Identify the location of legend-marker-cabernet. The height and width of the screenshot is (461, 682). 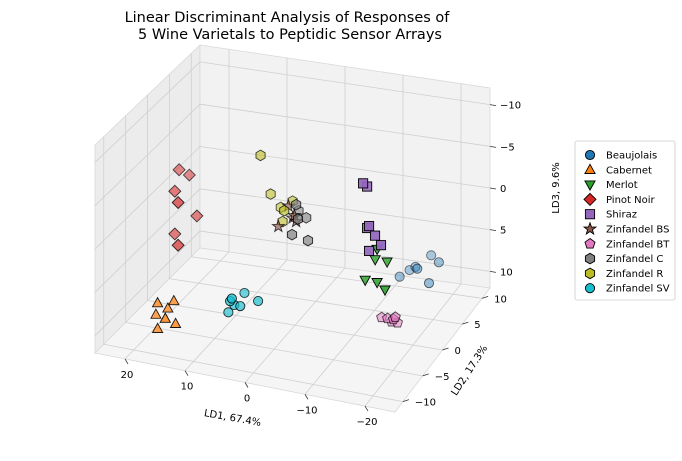
(590, 168).